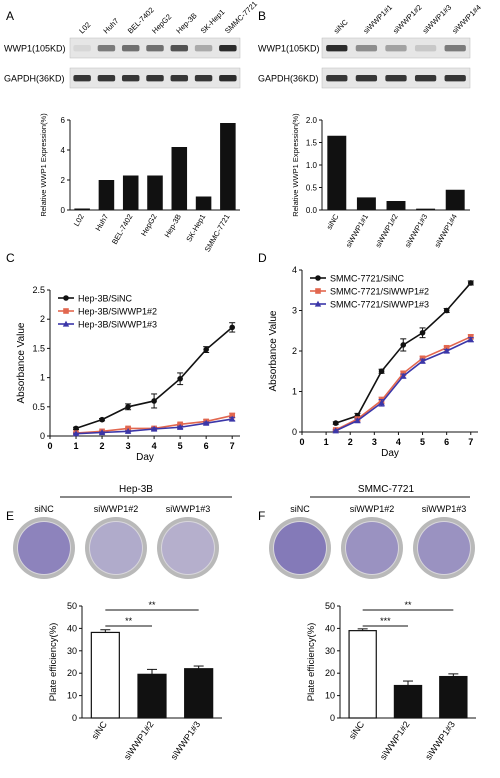  I want to click on dish-e-dish, so click(116, 548).